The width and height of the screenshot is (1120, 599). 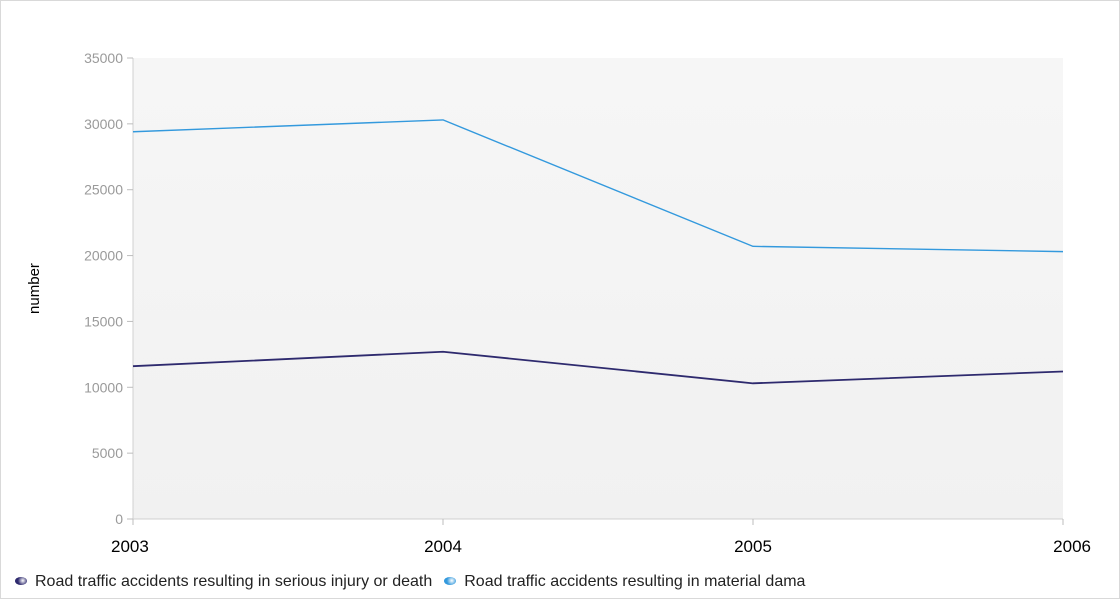 I want to click on y-tick-label: 20000, so click(x=103, y=256).